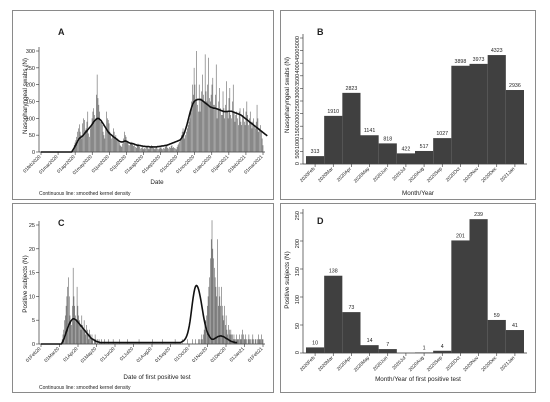 The width and height of the screenshot is (550, 402). Describe the element at coordinates (298, 118) in the screenshot. I see `y-tick-label-b: 2000` at that location.